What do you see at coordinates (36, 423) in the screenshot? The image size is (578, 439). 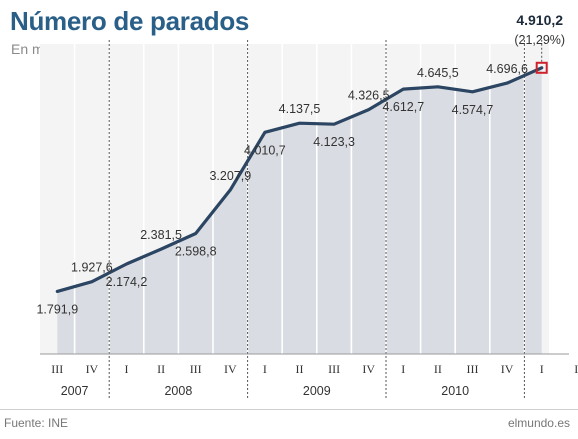 I see `source-note: Fuente: INE` at bounding box center [36, 423].